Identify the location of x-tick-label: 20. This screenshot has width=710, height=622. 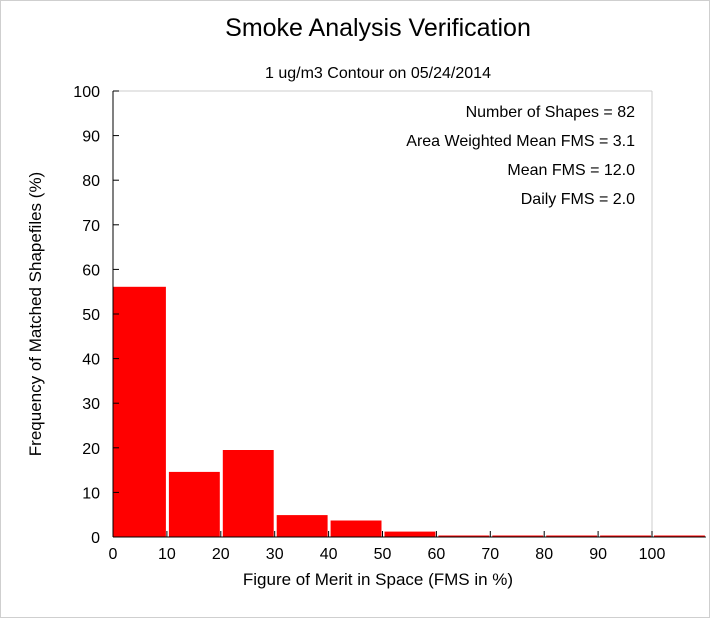
(221, 554).